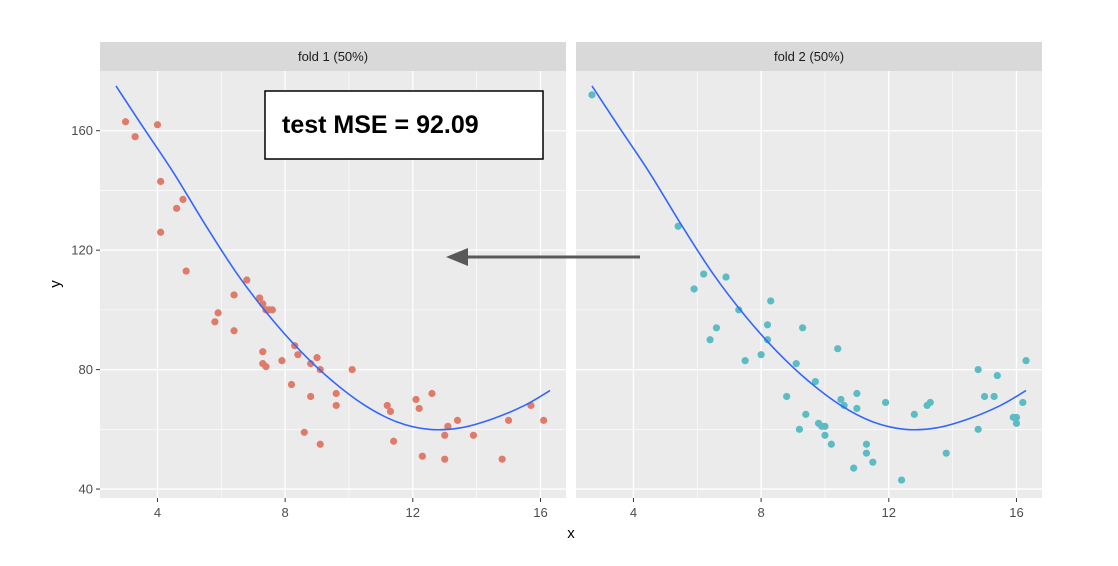 Image resolution: width=1118 pixels, height=566 pixels. I want to click on arrow-head, so click(457, 257).